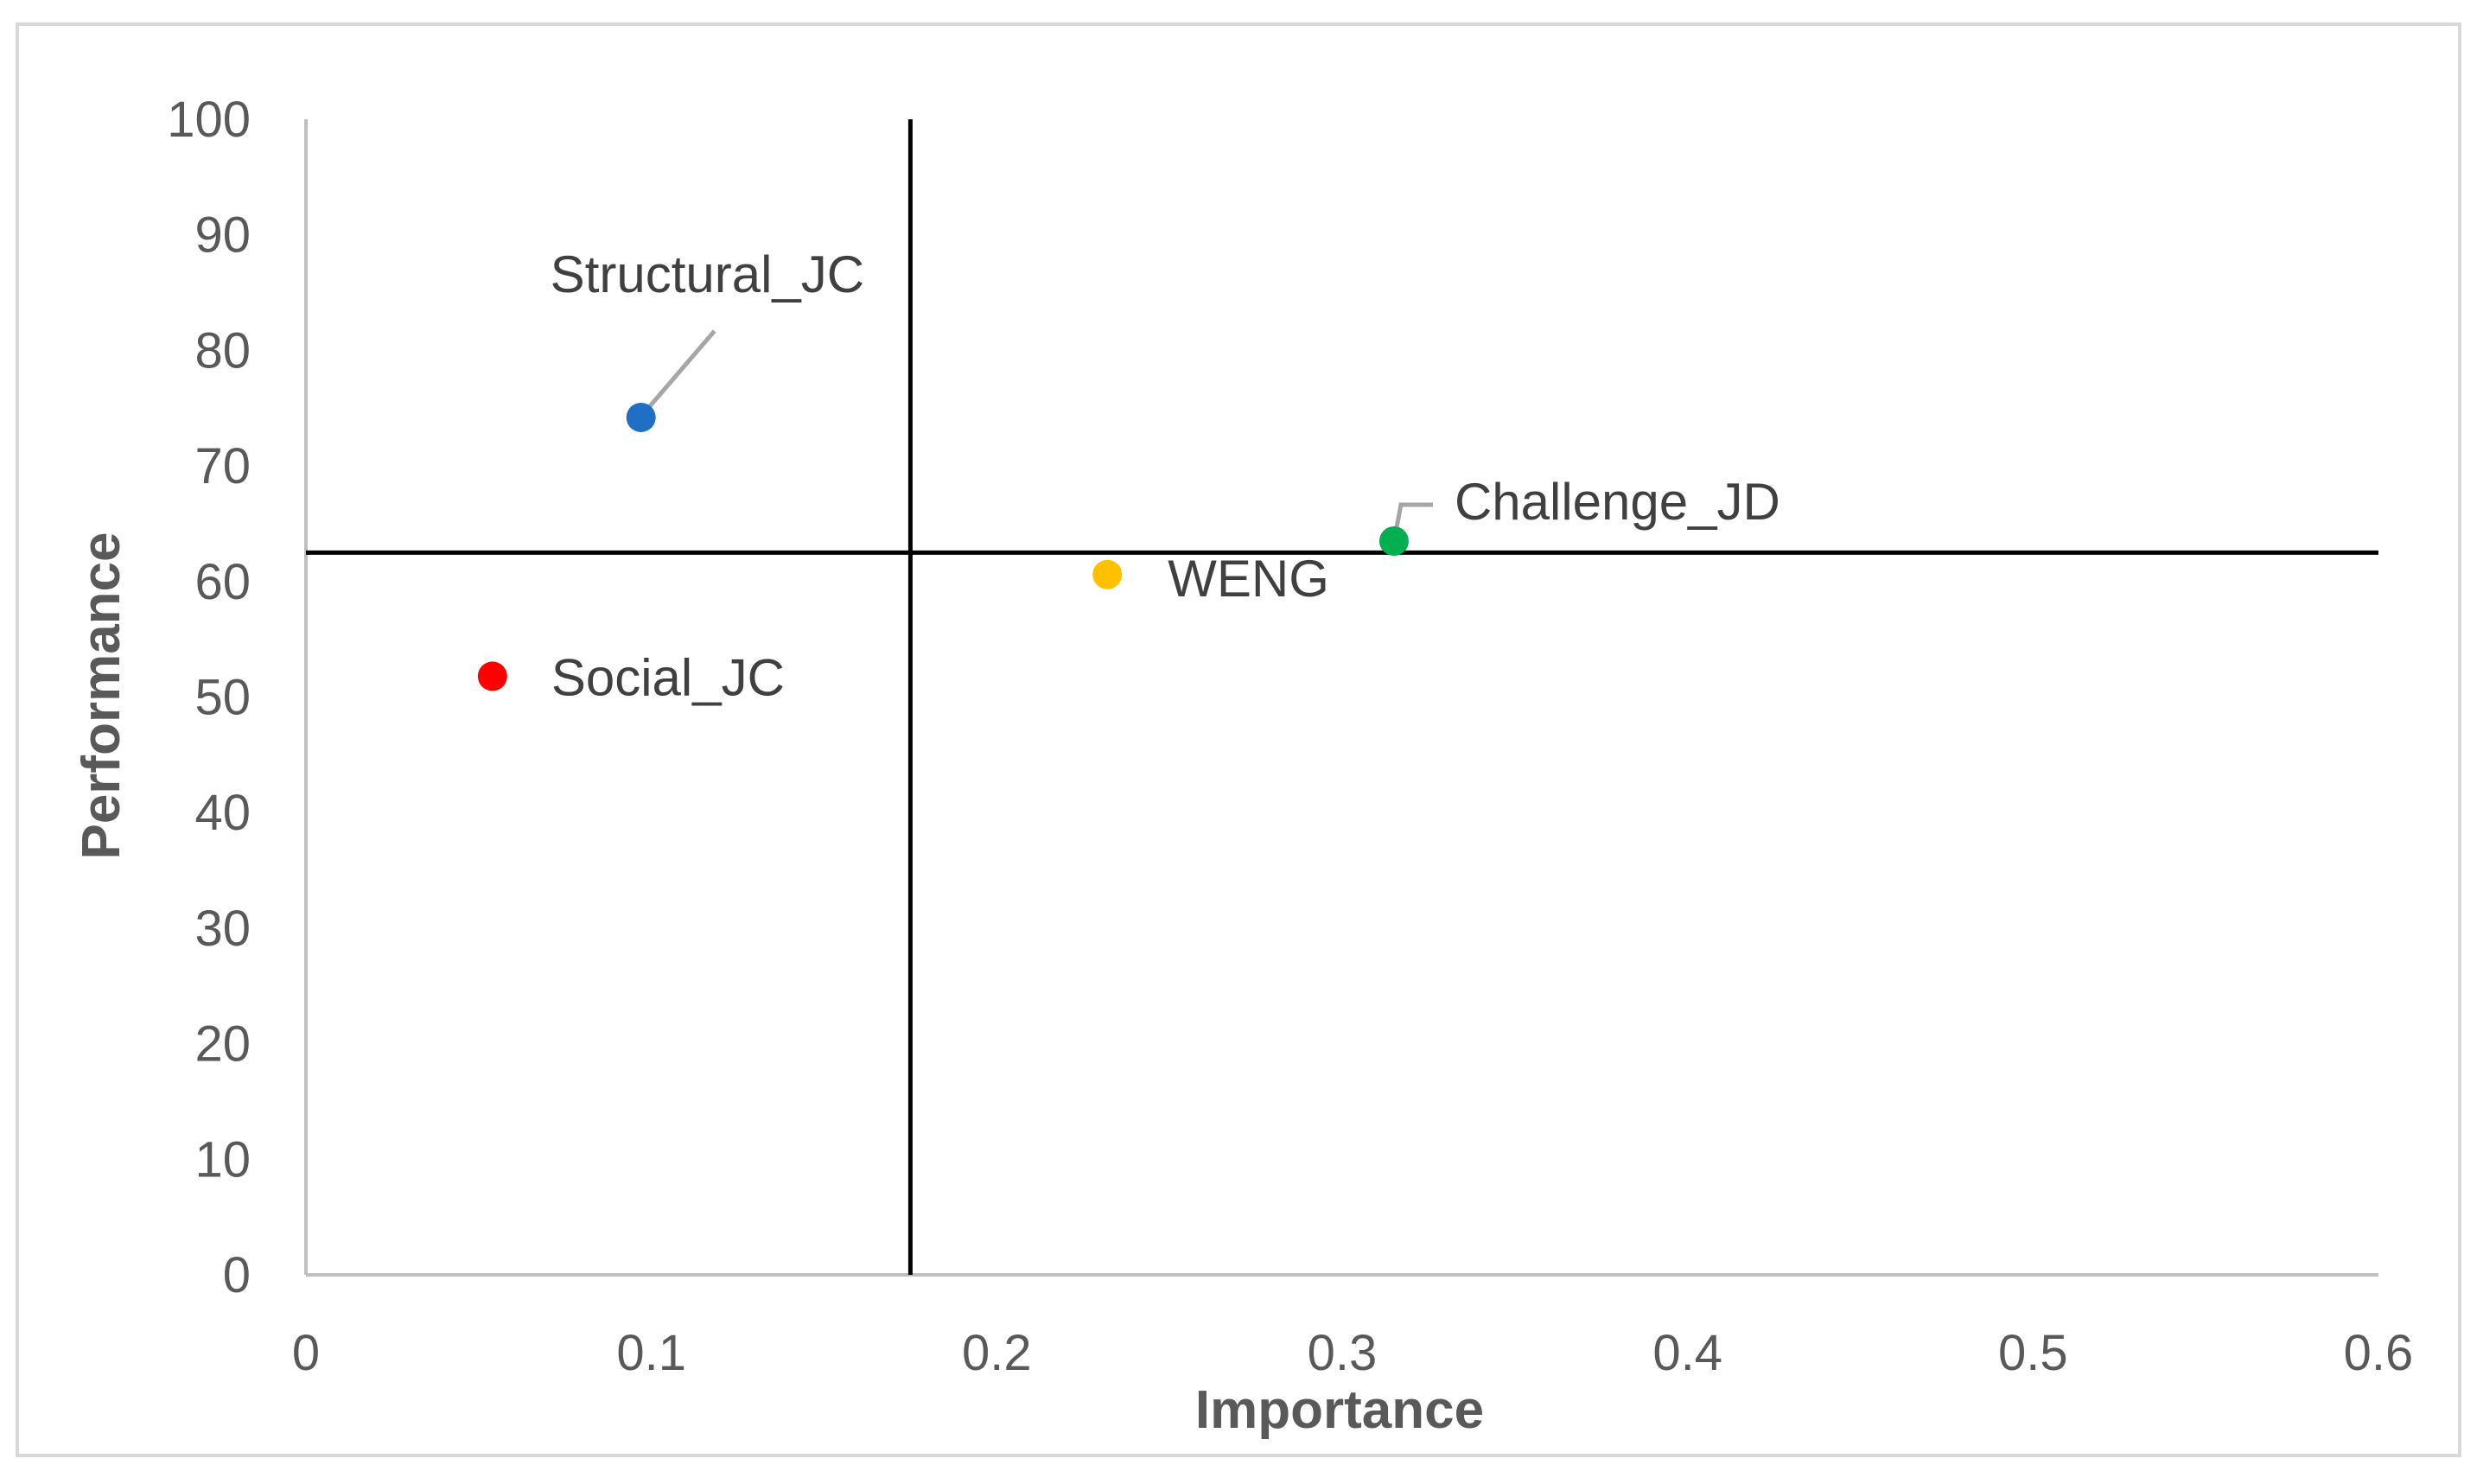 This screenshot has width=2483, height=1484. Describe the element at coordinates (237, 1275) in the screenshot. I see `y-tick-label: 0` at that location.